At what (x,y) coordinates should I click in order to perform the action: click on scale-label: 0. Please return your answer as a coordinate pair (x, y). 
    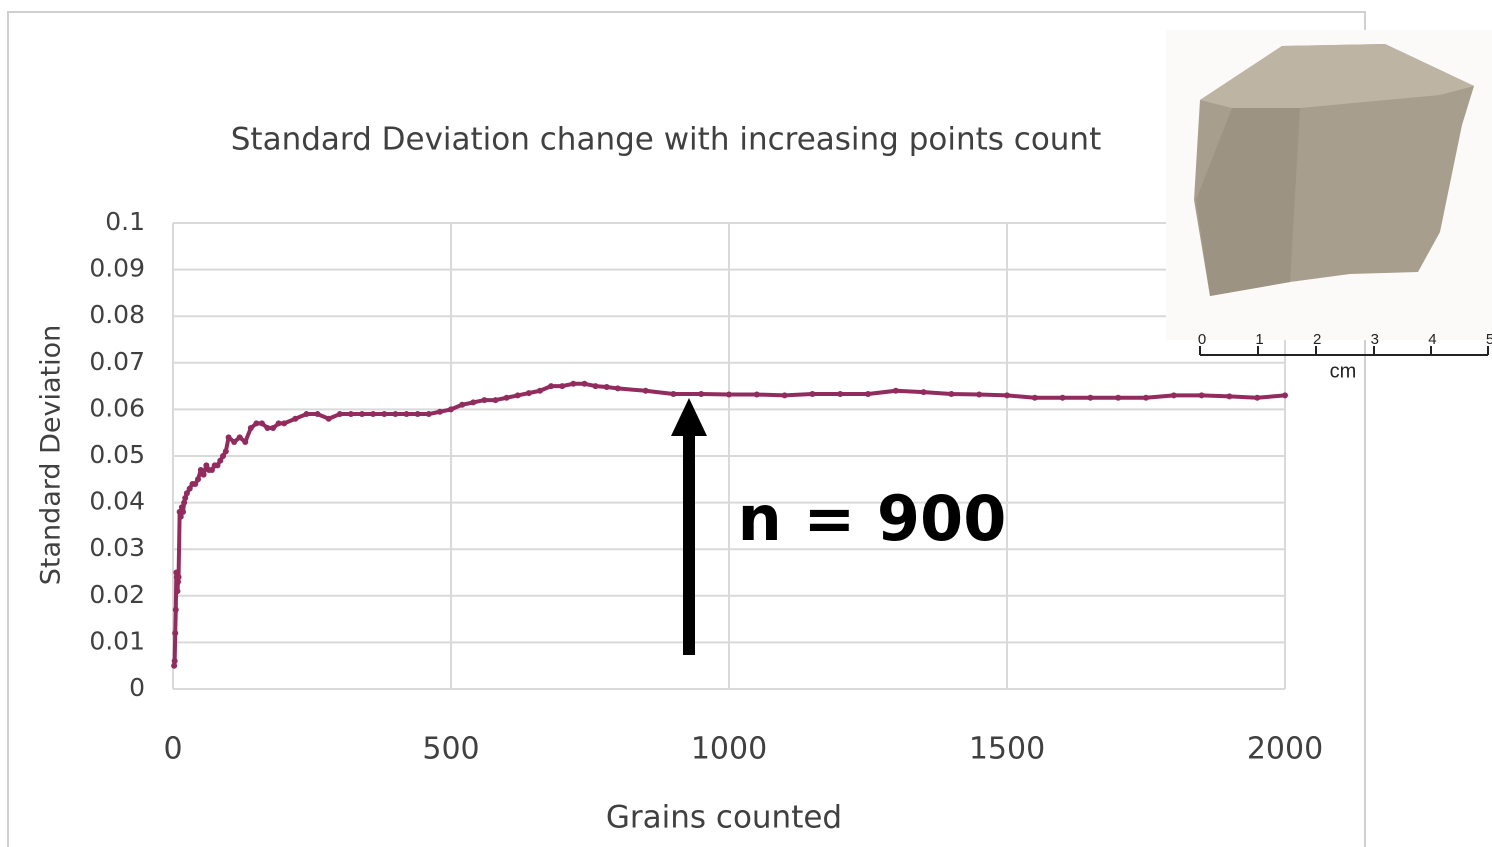
    Looking at the image, I should click on (1202, 339).